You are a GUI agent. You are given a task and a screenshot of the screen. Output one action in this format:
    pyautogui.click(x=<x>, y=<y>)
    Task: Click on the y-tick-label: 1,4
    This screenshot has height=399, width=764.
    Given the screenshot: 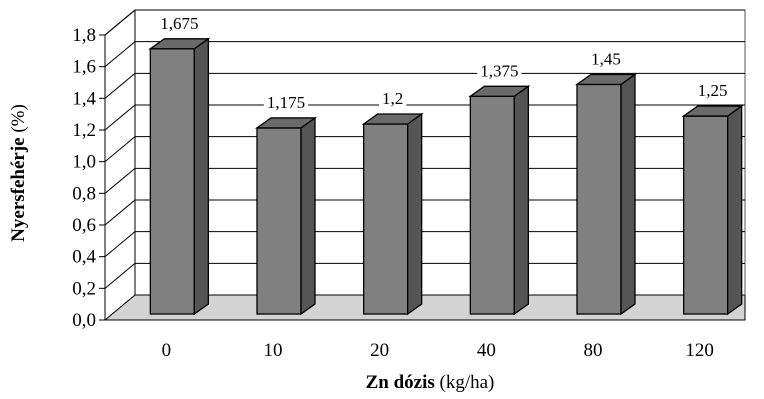 What is the action you would take?
    pyautogui.click(x=84, y=98)
    